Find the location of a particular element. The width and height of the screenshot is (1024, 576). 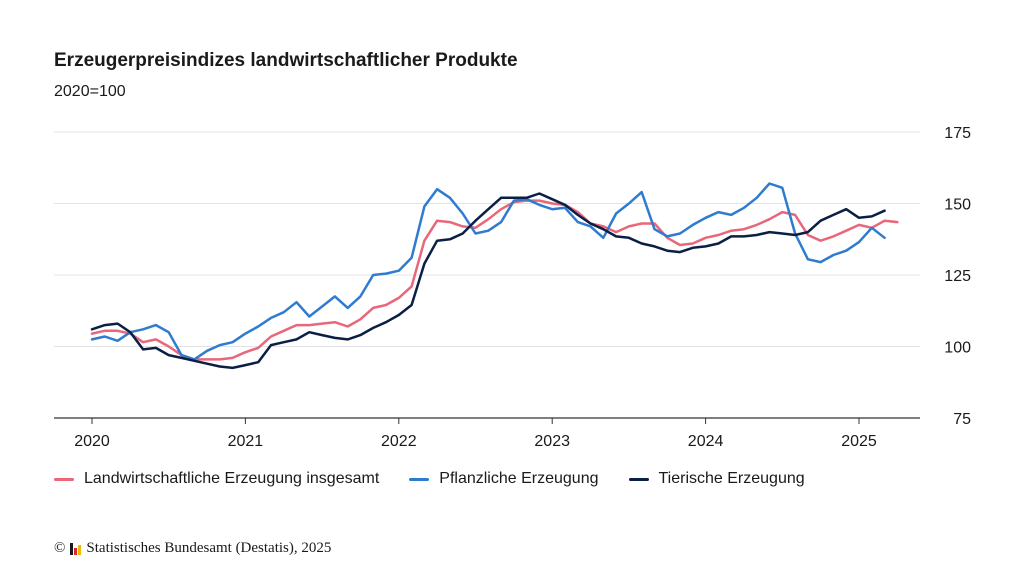

source-text: Statistisches Bundesamt (Destatis), 2025 is located at coordinates (209, 548).